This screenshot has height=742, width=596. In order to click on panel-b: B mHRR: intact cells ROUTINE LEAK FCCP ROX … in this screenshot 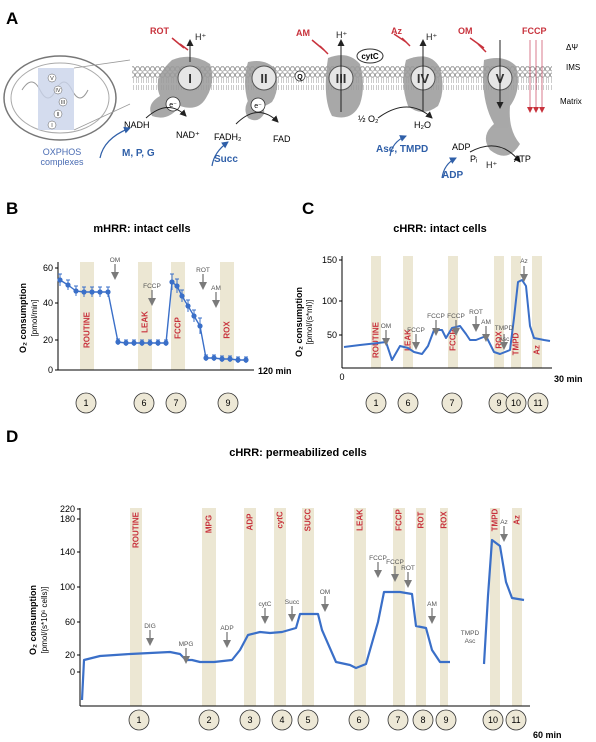, I will do `click(149, 306)`.